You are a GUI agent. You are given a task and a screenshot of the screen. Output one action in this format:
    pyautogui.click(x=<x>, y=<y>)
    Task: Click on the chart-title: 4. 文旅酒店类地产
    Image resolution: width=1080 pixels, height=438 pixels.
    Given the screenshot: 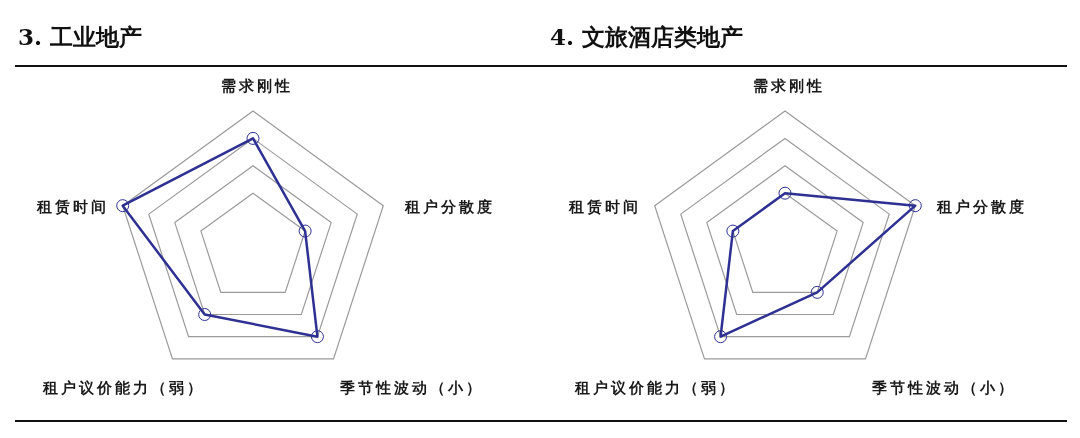 What is the action you would take?
    pyautogui.click(x=647, y=37)
    